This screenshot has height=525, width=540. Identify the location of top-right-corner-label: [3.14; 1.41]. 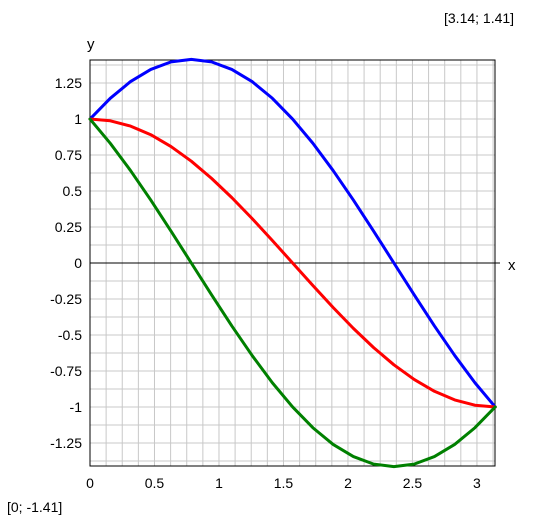
(479, 18).